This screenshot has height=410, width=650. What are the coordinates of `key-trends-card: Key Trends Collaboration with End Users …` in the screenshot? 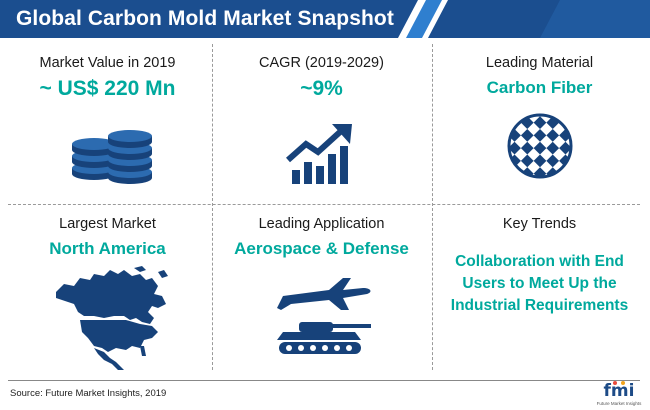 It's located at (539, 266).